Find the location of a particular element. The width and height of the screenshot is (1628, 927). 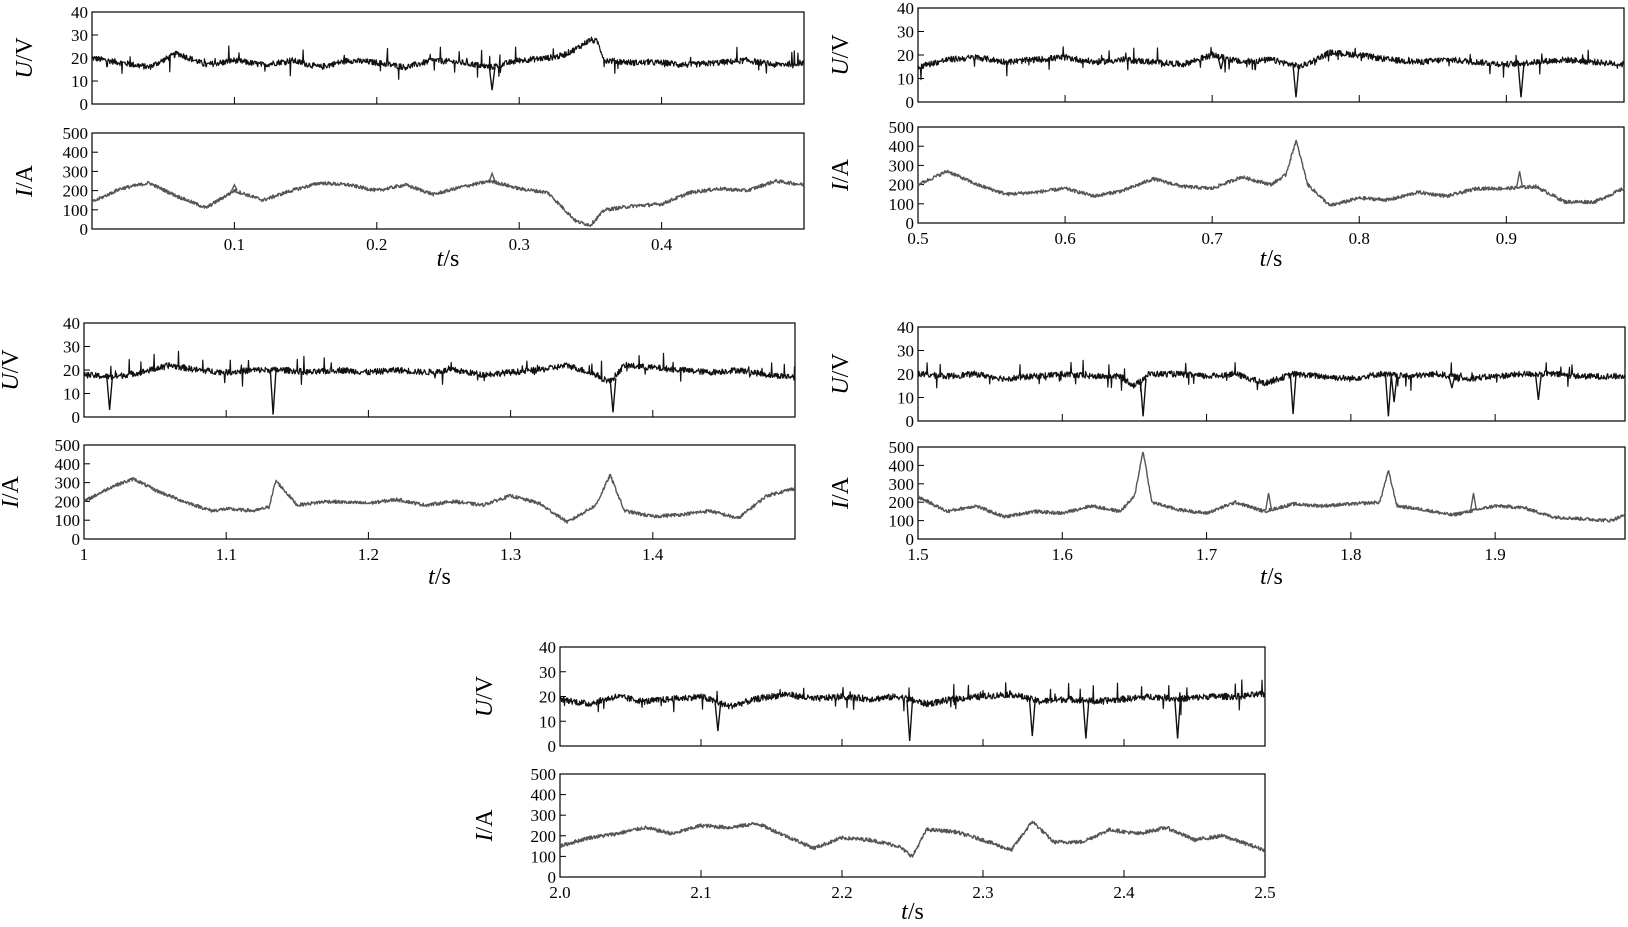

x-tick-label: 0.5 is located at coordinates (917, 238).